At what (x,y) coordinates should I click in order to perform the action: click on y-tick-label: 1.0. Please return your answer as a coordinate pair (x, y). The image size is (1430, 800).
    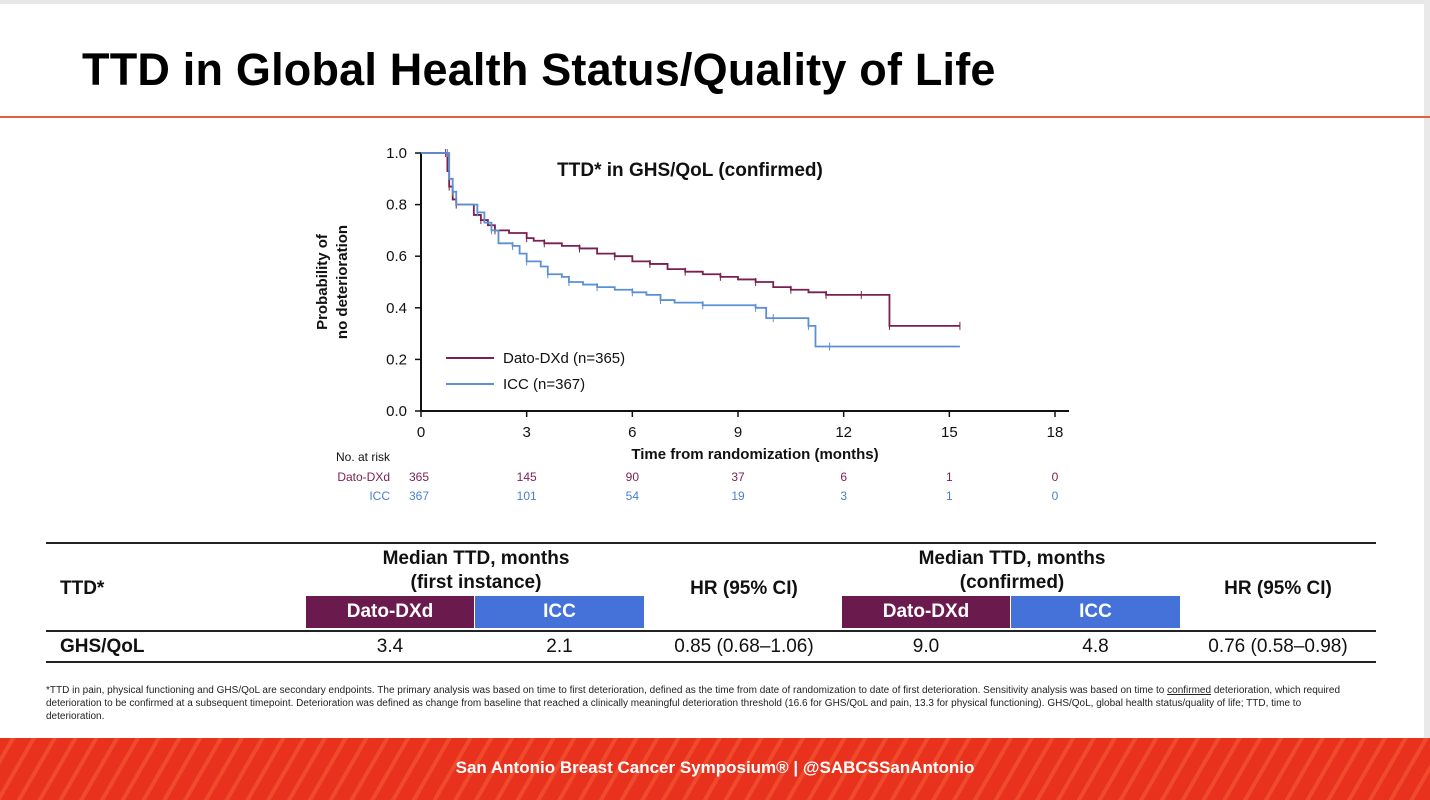
    Looking at the image, I should click on (396, 153).